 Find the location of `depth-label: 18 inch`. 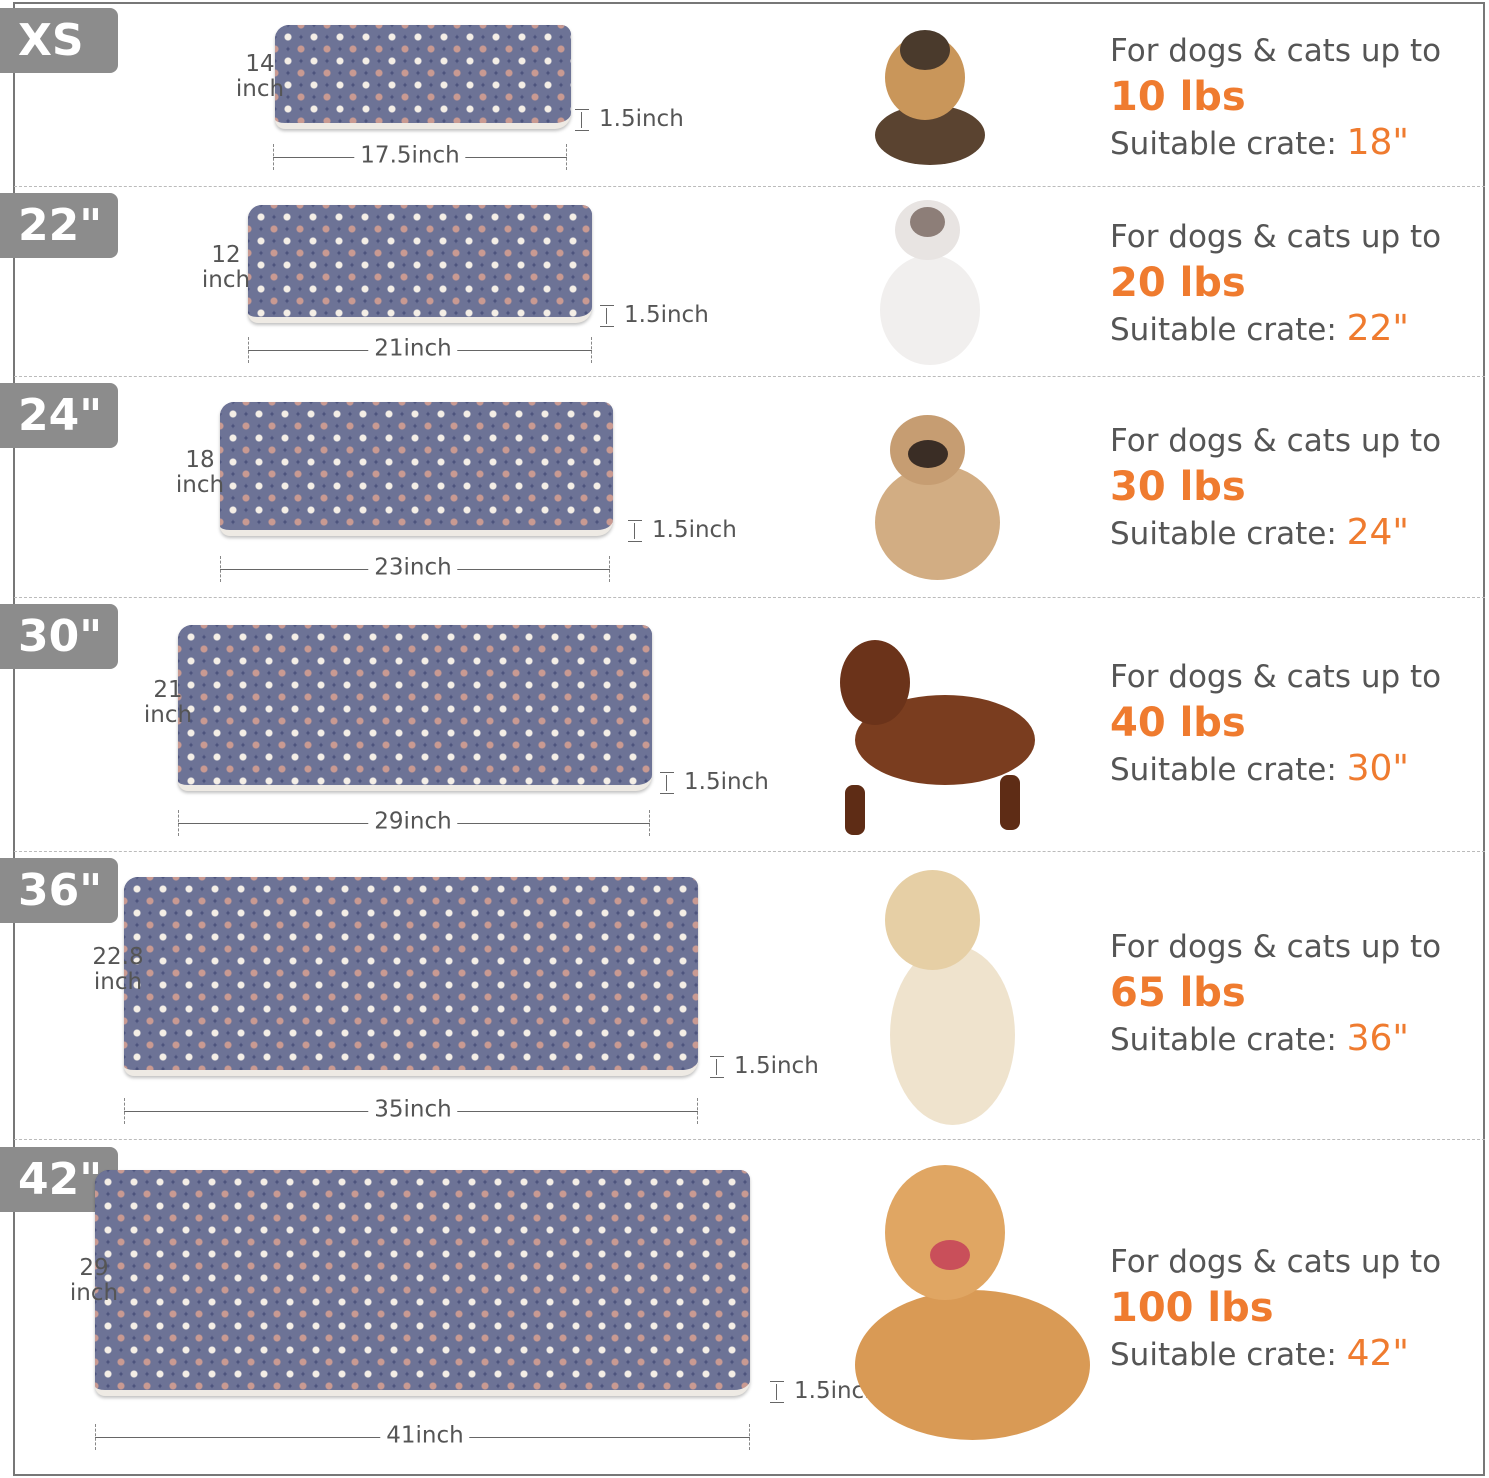

depth-label: 18 inch is located at coordinates (200, 473).